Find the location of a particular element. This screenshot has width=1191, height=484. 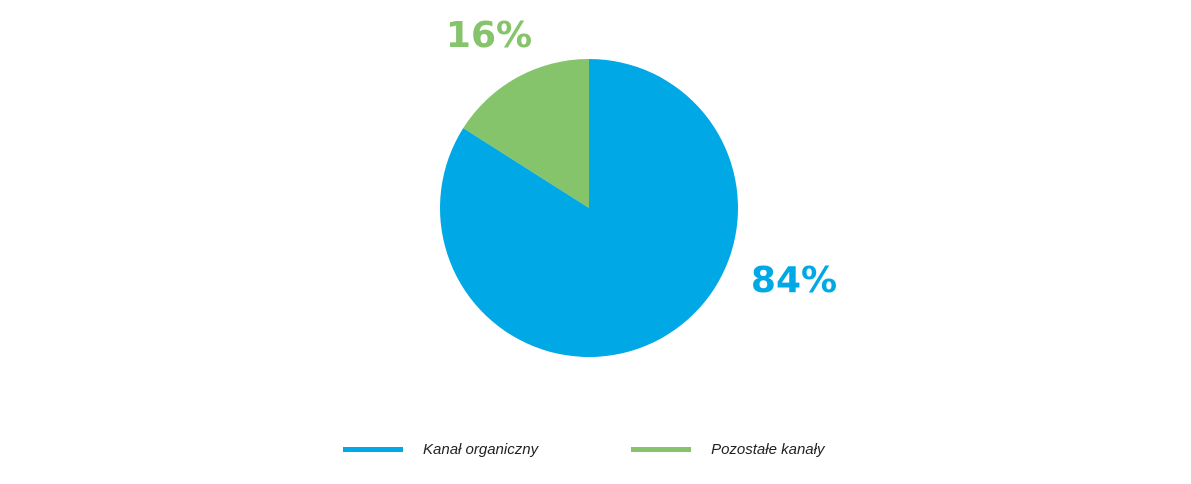

legend-item-organic: Kanał organiczny is located at coordinates (440, 449).